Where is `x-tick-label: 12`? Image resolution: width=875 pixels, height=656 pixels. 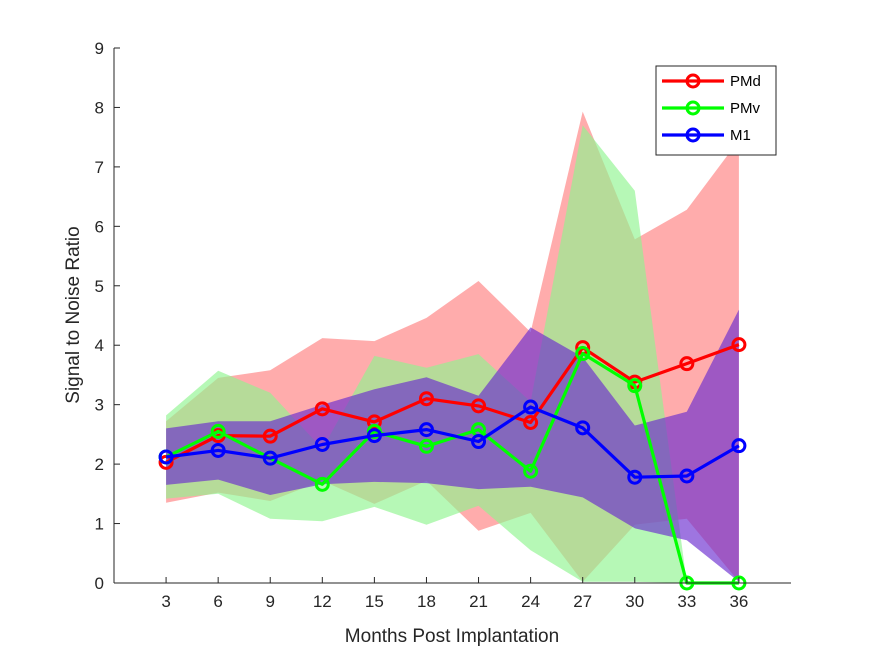
x-tick-label: 12 is located at coordinates (322, 601).